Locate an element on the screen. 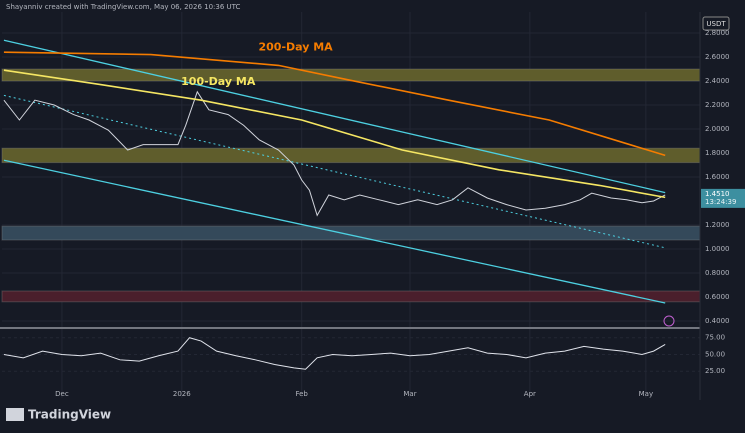  x-tick-label: May is located at coordinates (646, 394).